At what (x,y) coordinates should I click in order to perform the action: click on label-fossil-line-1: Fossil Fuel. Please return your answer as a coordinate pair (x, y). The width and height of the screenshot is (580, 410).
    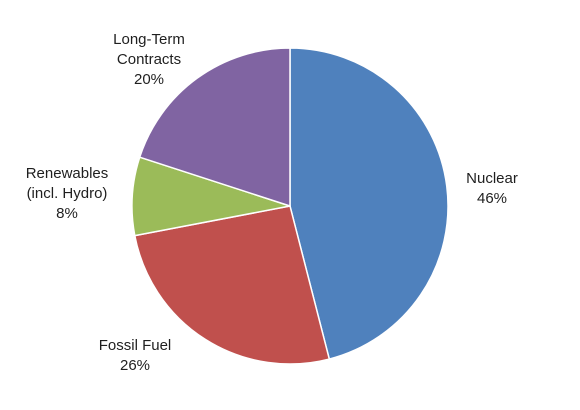
    Looking at the image, I should click on (135, 345).